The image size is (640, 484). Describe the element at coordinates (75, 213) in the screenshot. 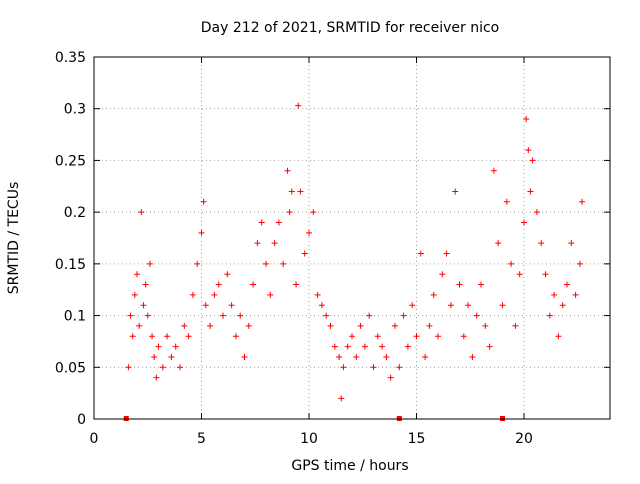

I see `y-tick-label: 0.2` at that location.